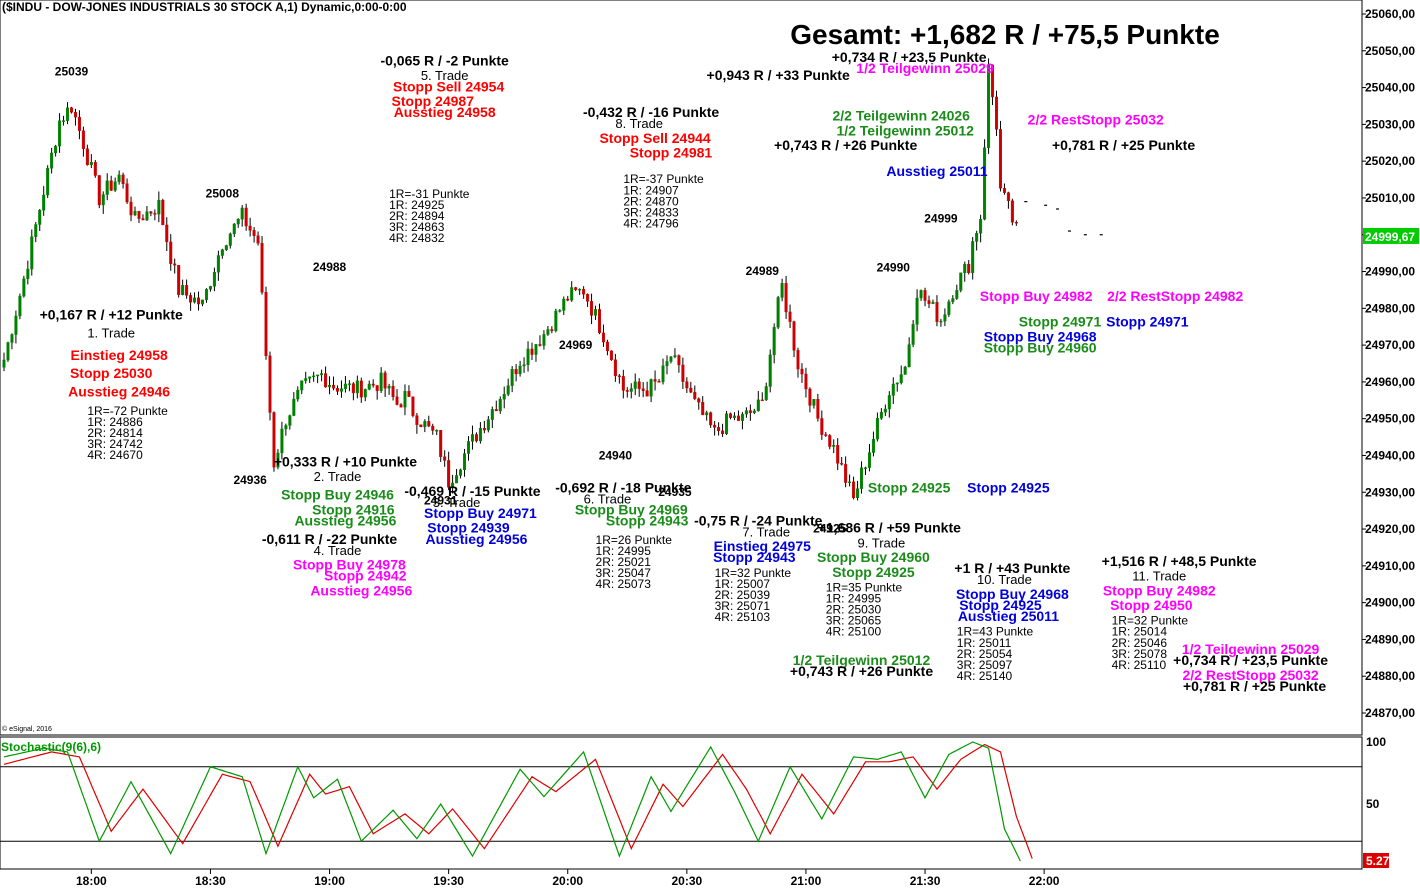 This screenshot has height=893, width=1420. What do you see at coordinates (743, 595) in the screenshot?
I see `annotation-label: 2R: 25039` at bounding box center [743, 595].